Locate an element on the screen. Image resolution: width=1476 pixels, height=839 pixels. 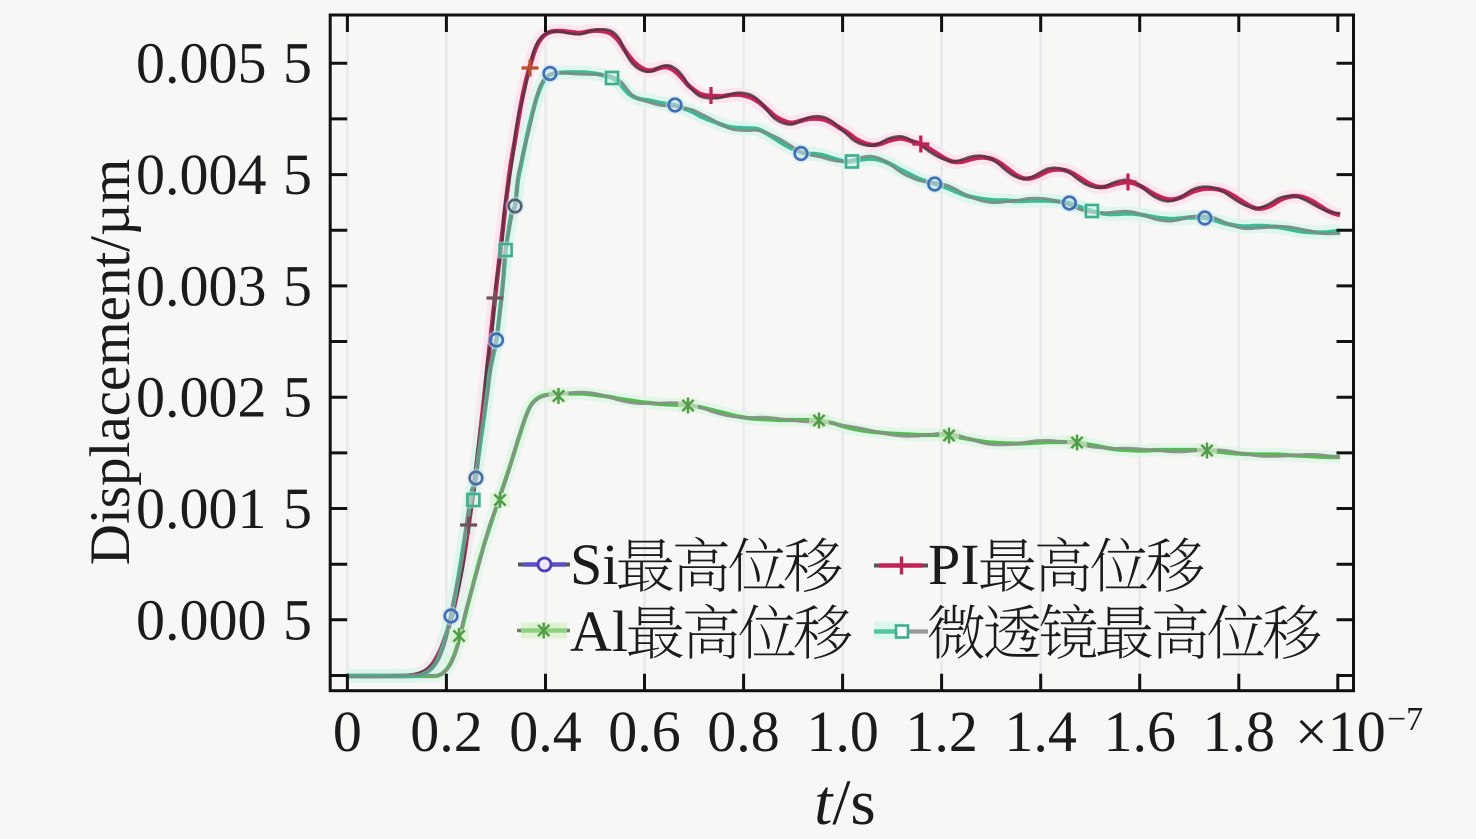
svg-text: Al is located at coordinates (599, 631).